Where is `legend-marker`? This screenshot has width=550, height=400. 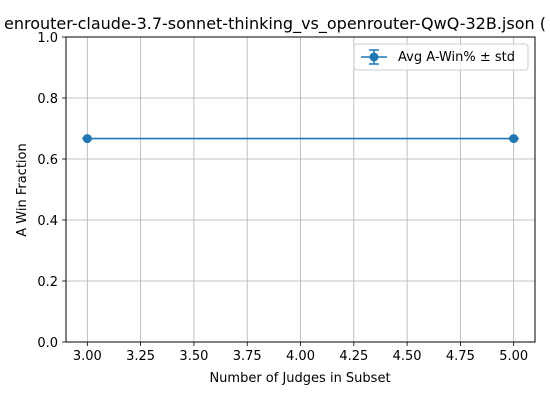 legend-marker is located at coordinates (374, 57).